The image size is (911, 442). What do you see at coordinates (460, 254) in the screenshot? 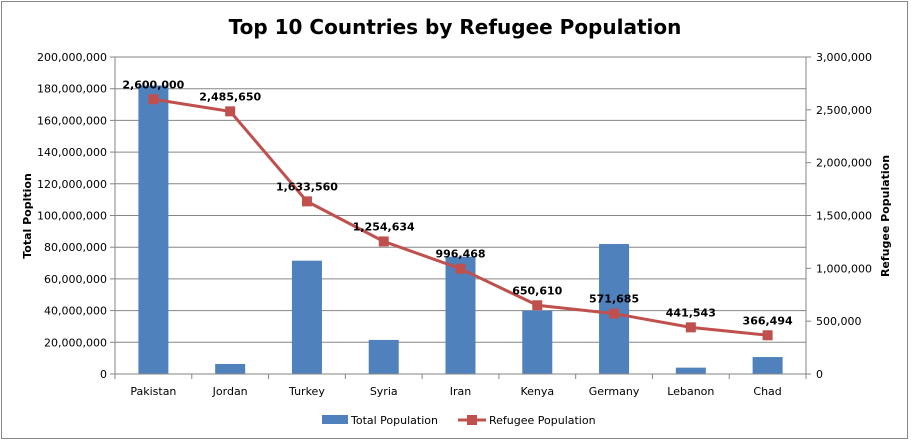
I see `data-label: 996,468` at bounding box center [460, 254].